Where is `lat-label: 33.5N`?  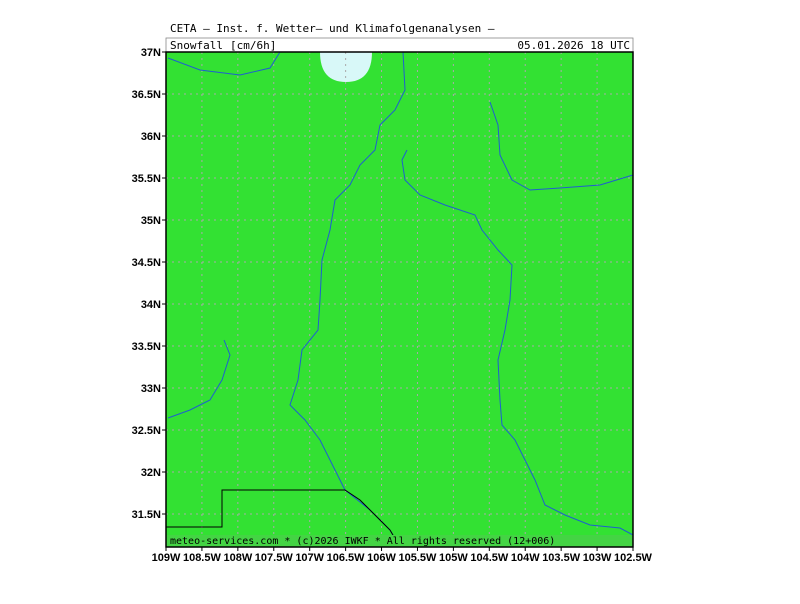 lat-label: 33.5N is located at coordinates (146, 347).